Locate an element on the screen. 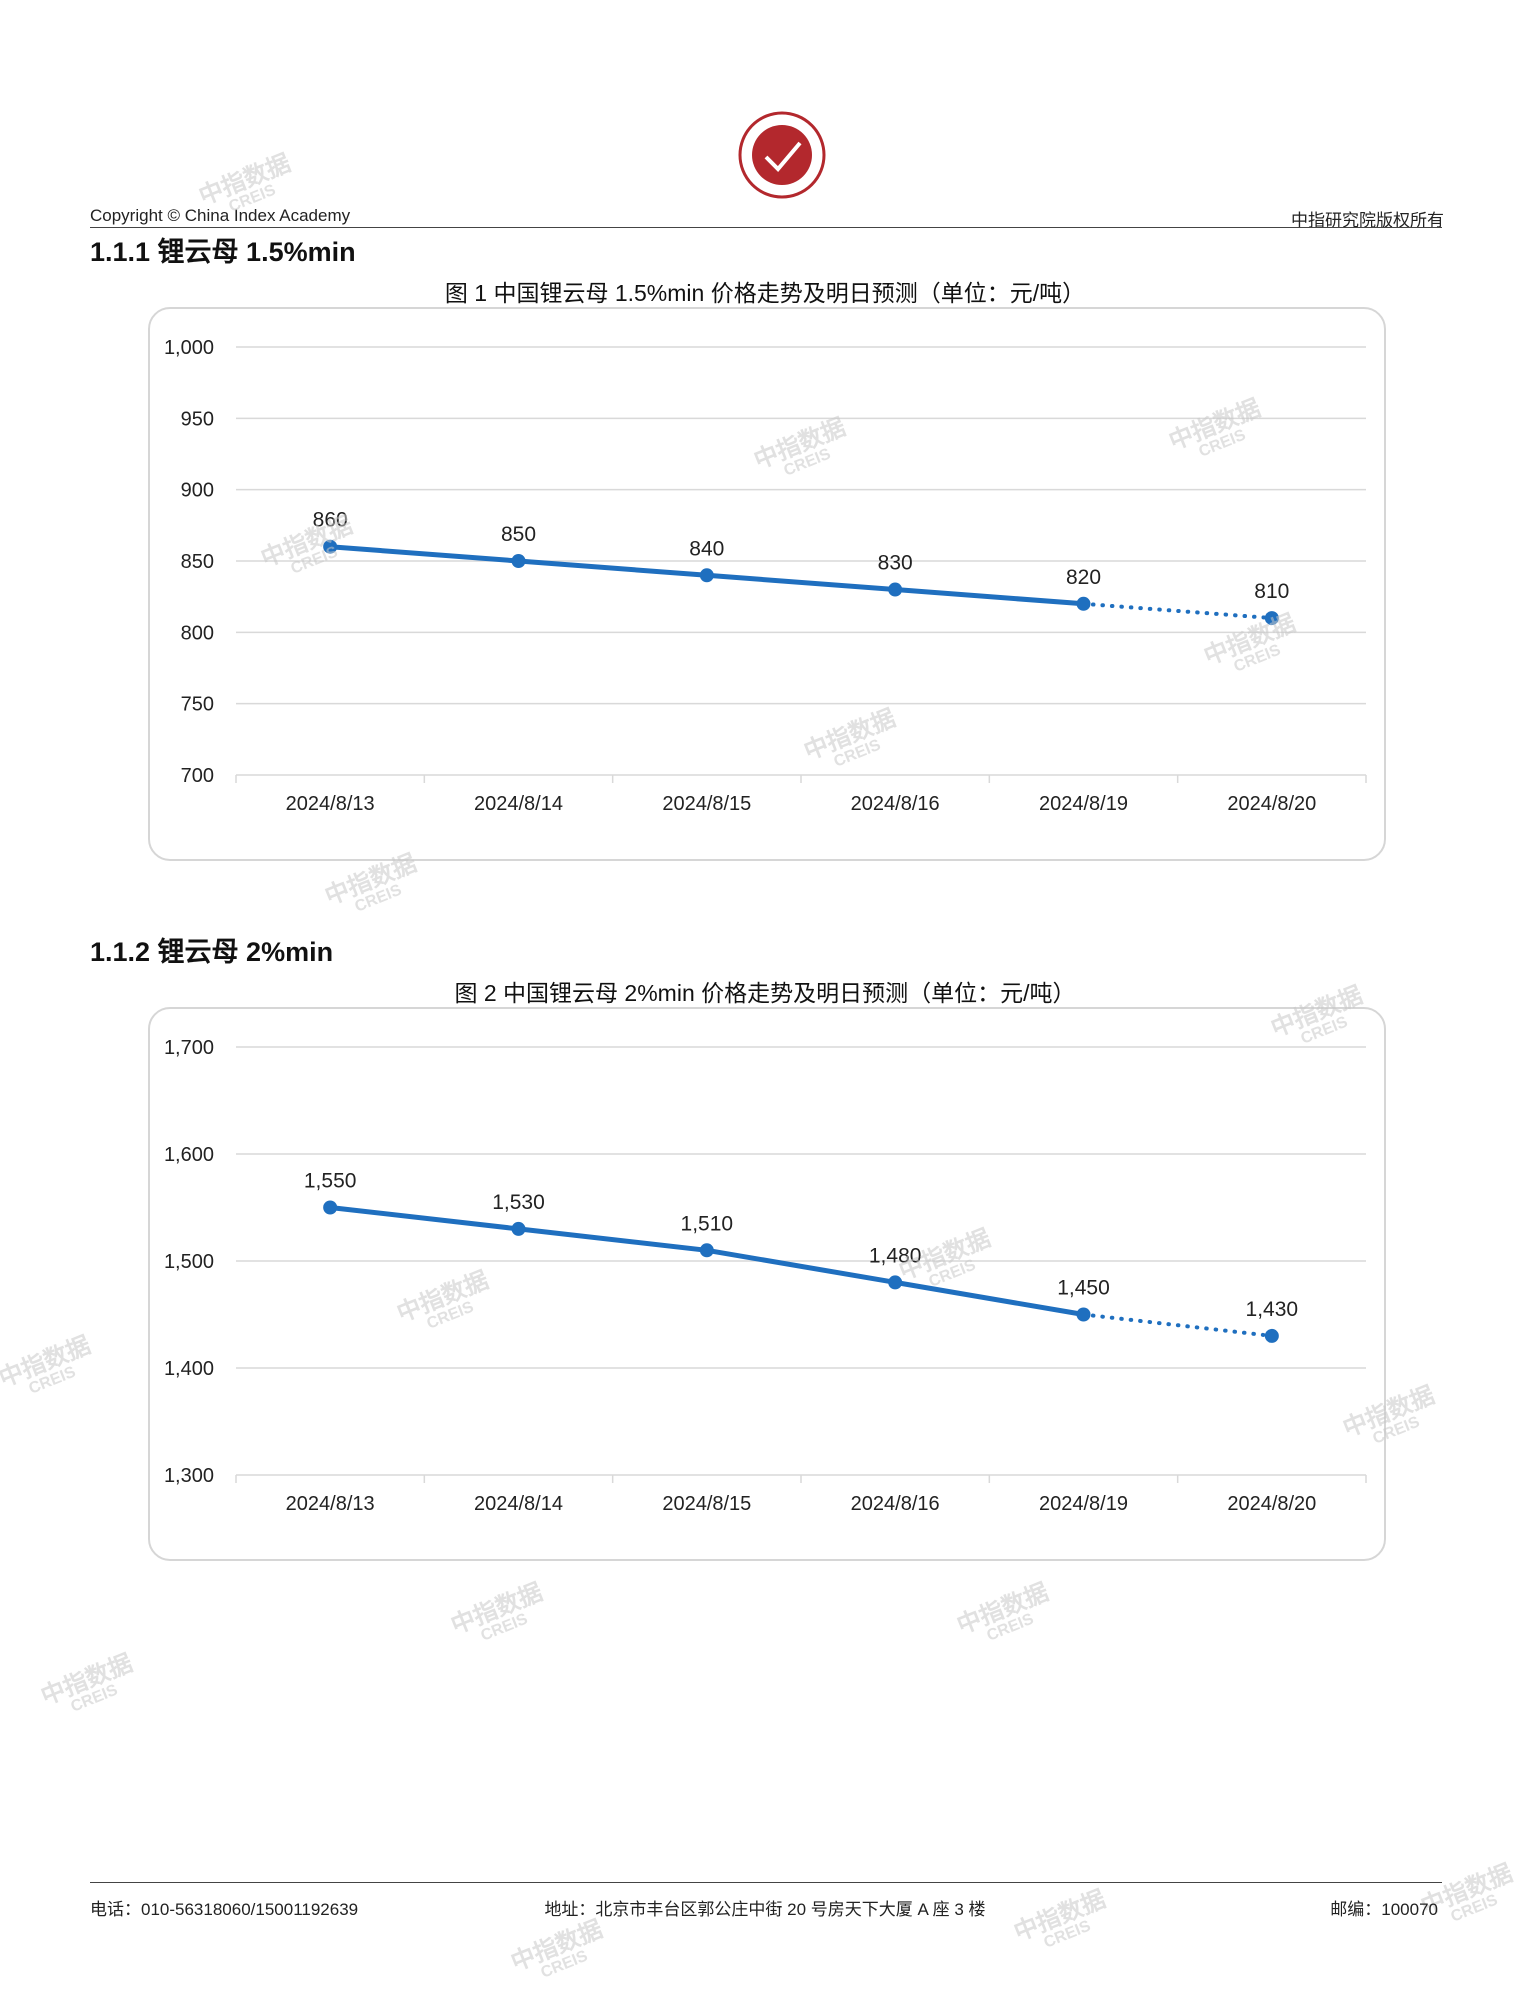 The image size is (1530, 1991). y-tick-label: 1,300 is located at coordinates (189, 1476).